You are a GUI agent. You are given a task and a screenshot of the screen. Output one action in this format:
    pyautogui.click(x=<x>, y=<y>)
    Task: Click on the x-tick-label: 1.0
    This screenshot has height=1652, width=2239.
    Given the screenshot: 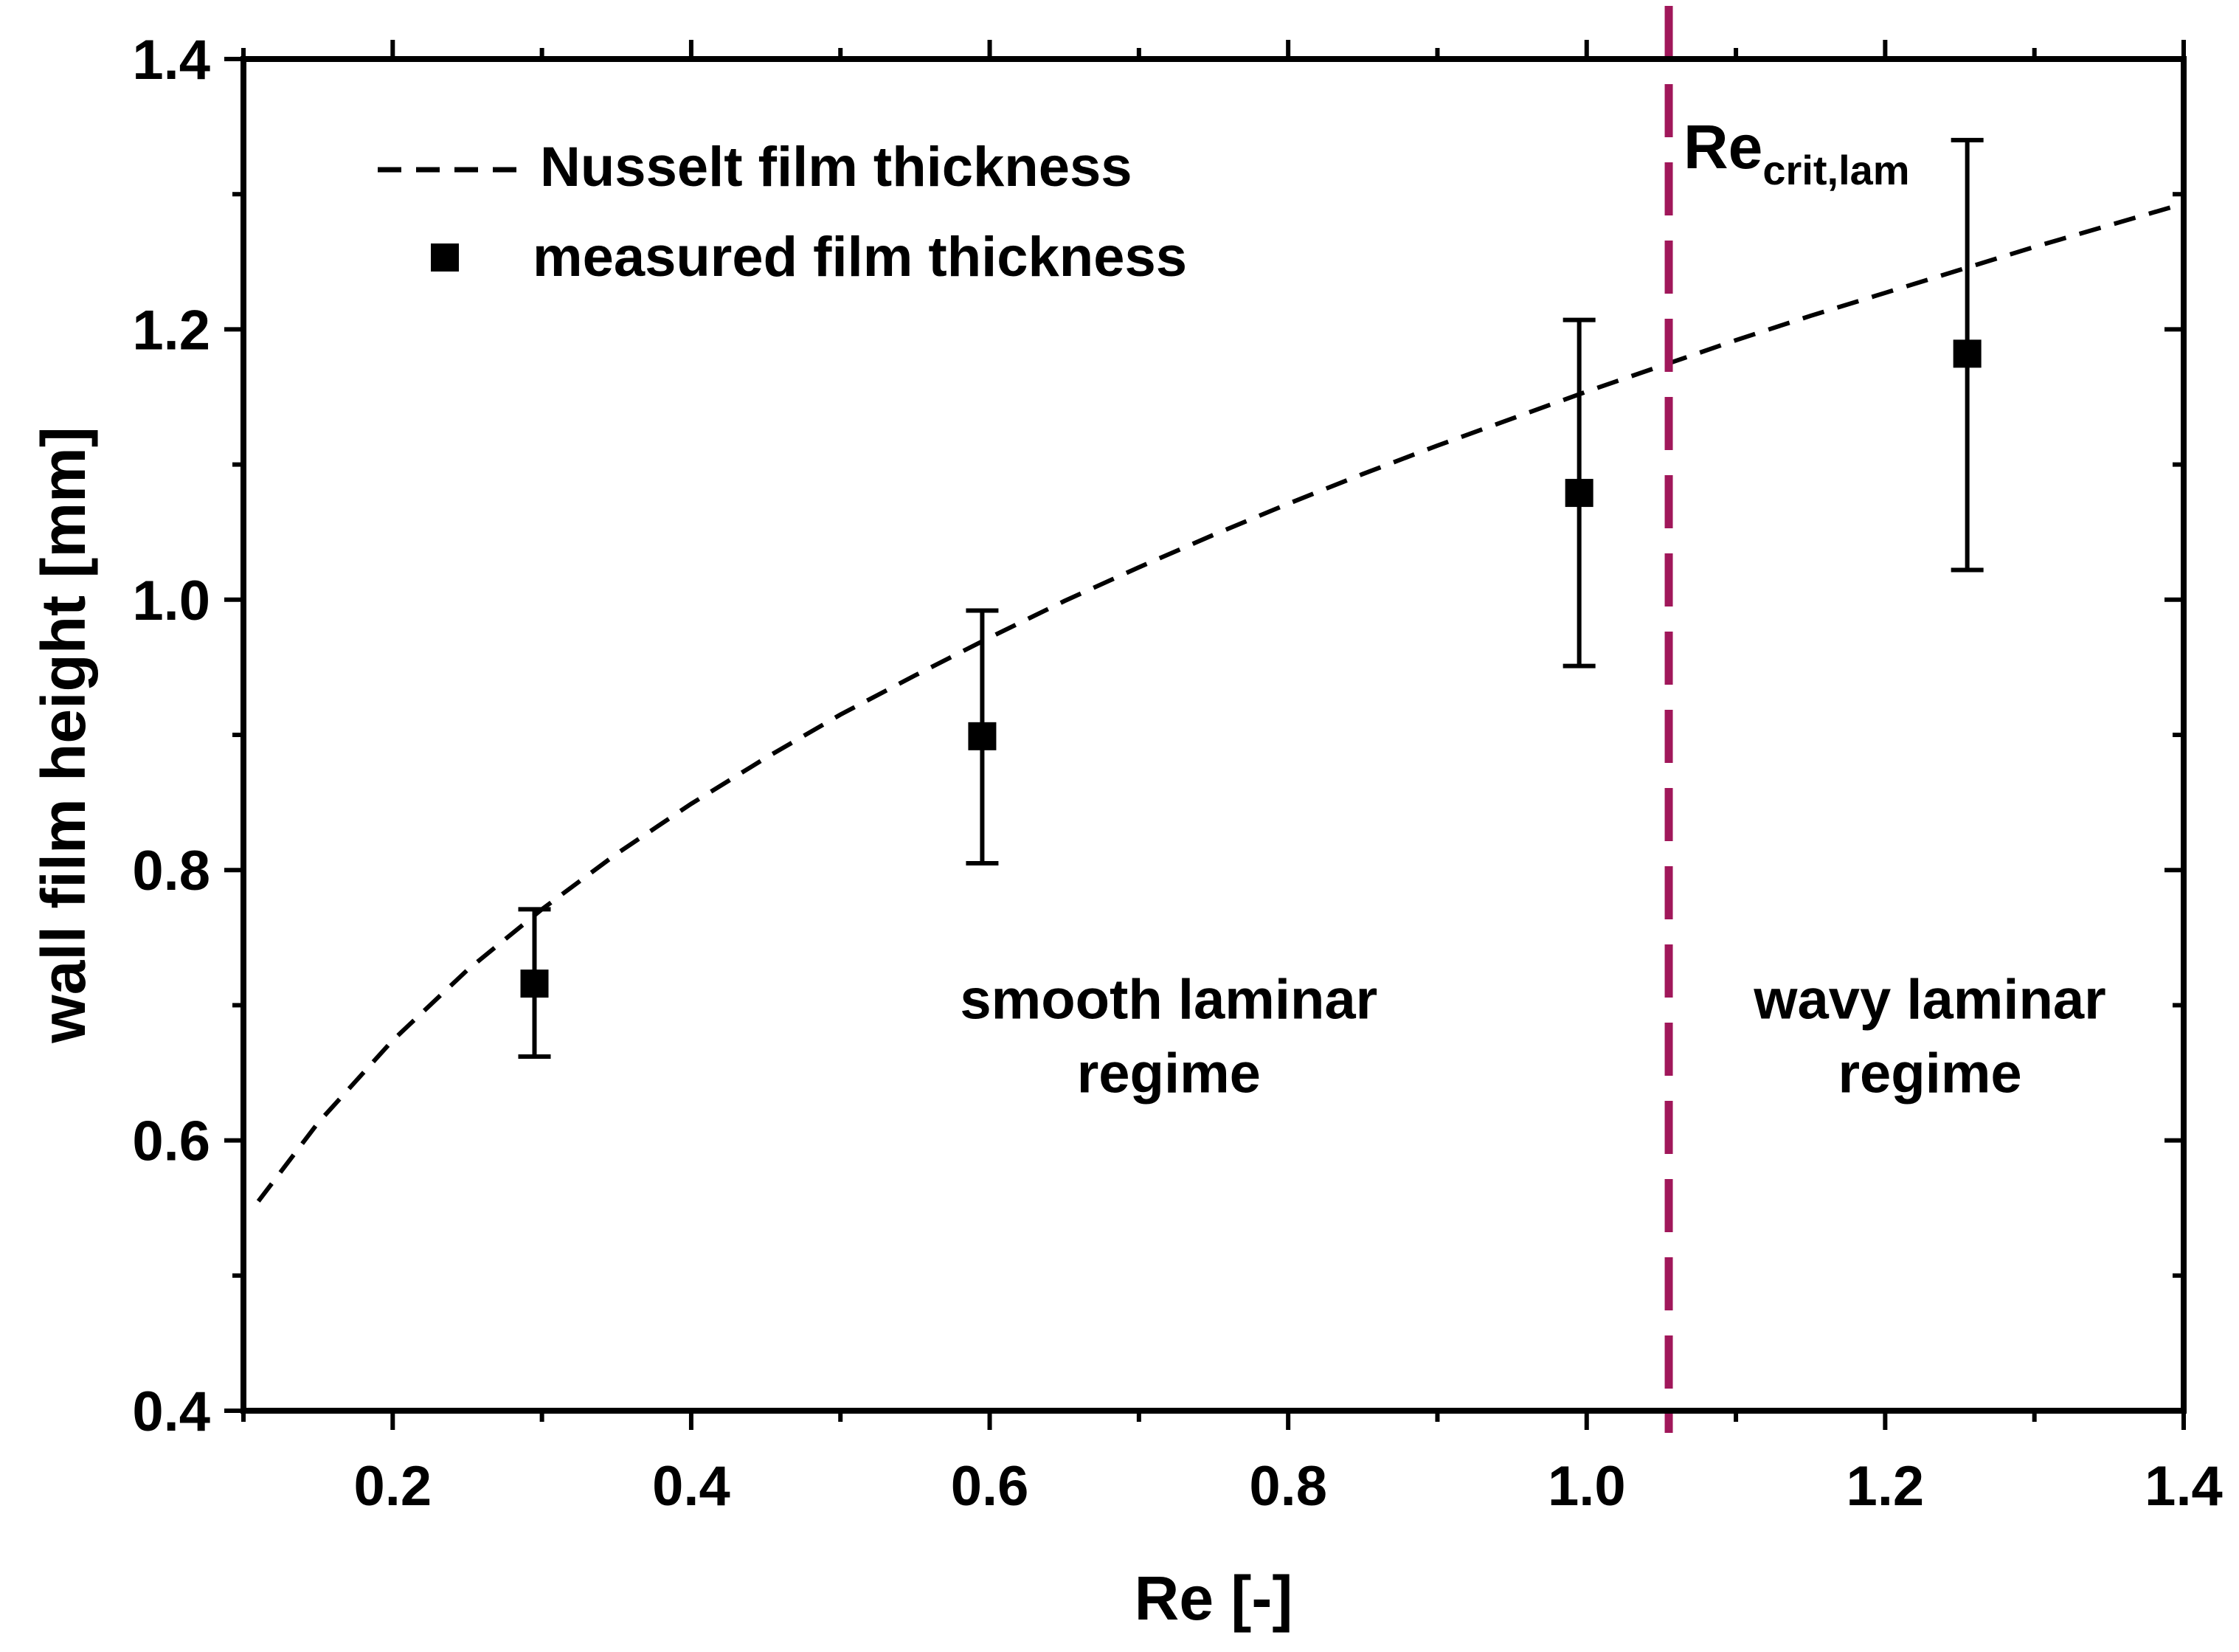 What is the action you would take?
    pyautogui.click(x=1587, y=1487)
    